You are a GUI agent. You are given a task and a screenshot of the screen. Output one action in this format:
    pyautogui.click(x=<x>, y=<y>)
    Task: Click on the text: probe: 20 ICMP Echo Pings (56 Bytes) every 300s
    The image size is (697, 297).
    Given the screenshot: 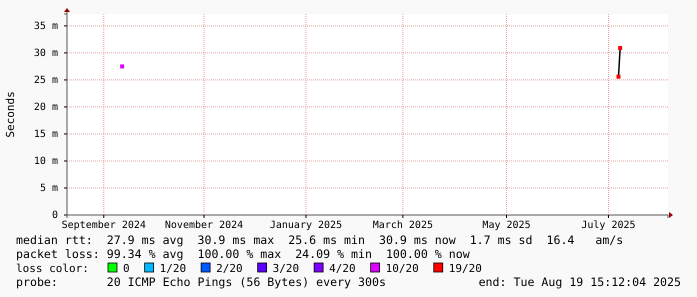 What is the action you would take?
    pyautogui.click(x=201, y=282)
    